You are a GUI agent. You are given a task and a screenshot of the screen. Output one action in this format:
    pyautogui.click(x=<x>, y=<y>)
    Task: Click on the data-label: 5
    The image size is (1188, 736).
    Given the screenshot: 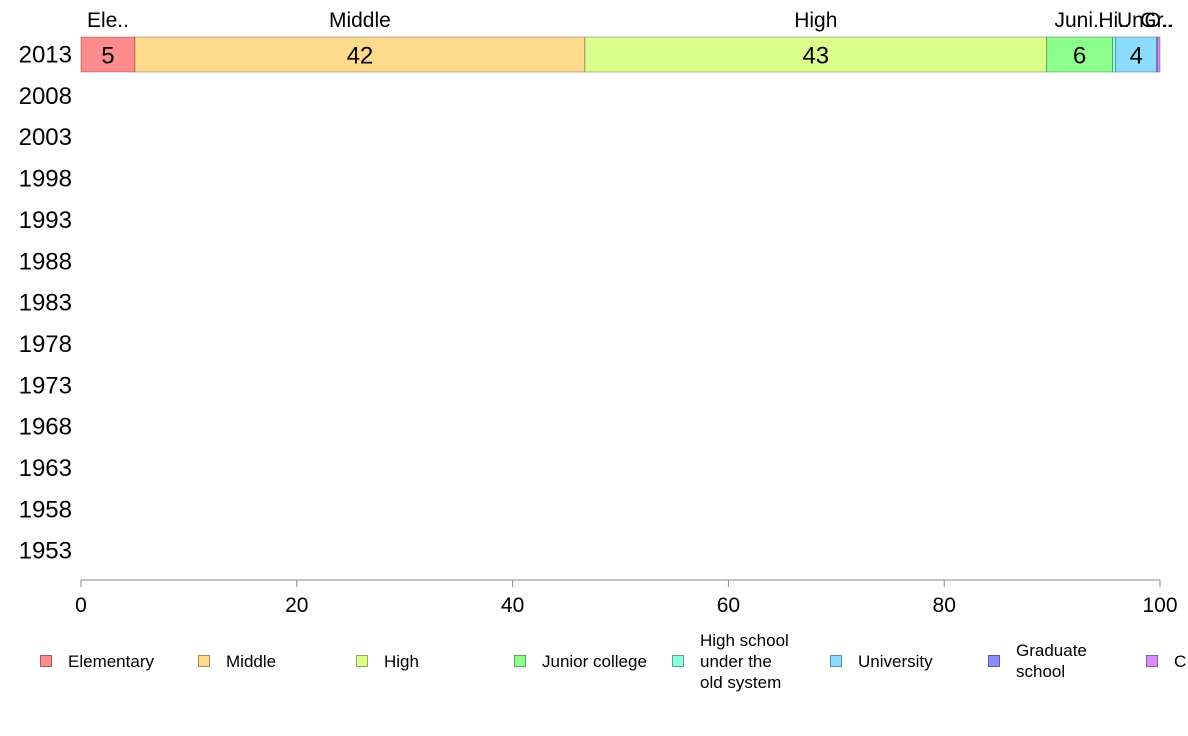 What is the action you would take?
    pyautogui.click(x=107, y=56)
    